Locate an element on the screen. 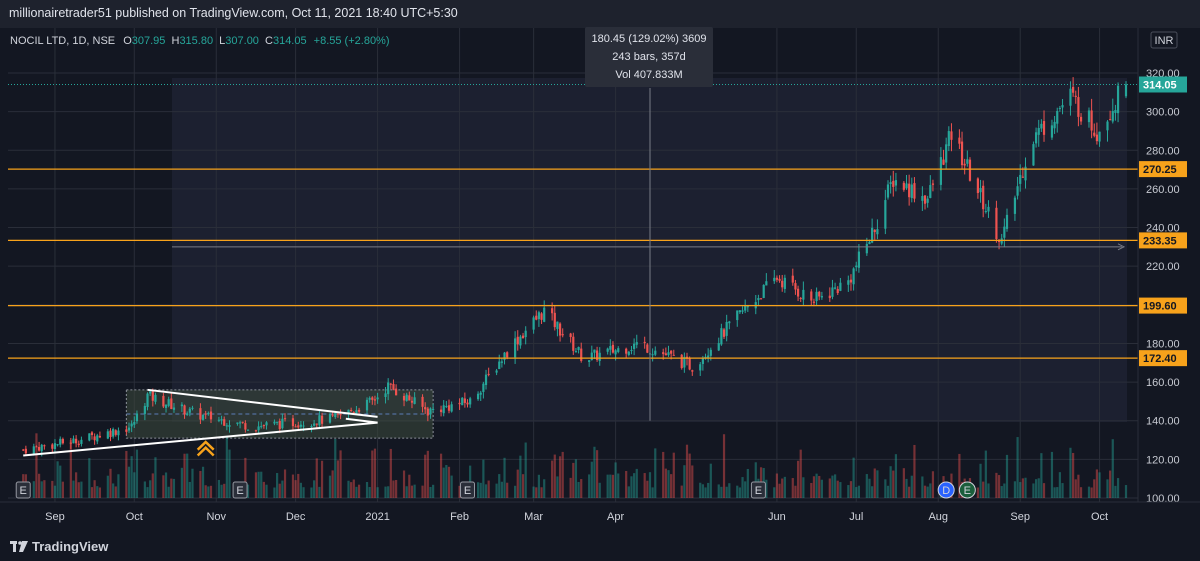 This screenshot has height=561, width=1200. currency-badge: INR is located at coordinates (1164, 40).